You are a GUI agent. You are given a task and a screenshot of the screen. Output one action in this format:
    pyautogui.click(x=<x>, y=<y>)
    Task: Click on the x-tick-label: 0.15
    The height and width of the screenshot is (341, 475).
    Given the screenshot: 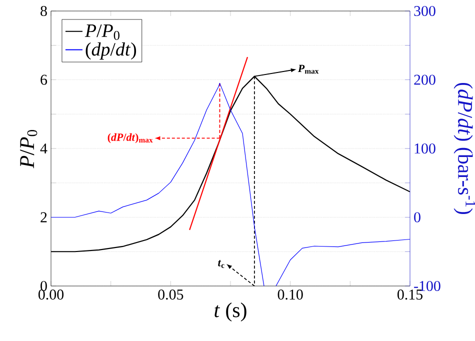 What is the action you would take?
    pyautogui.click(x=409, y=295)
    